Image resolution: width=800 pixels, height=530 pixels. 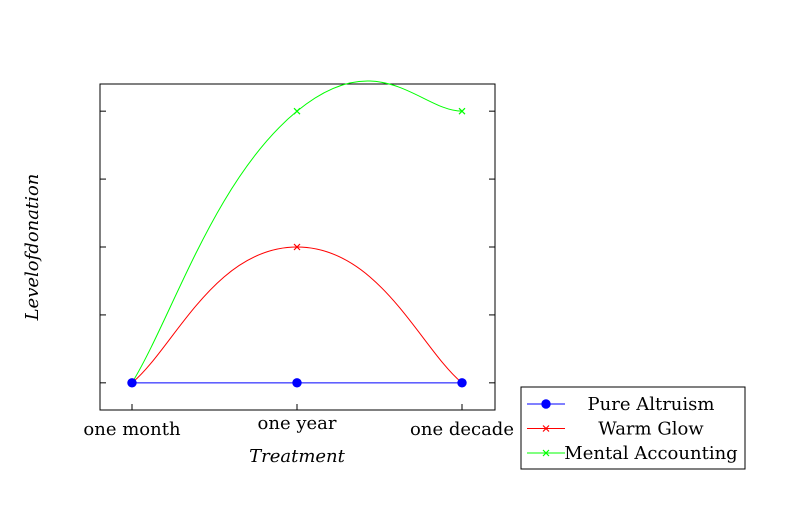 I want to click on x-tick-labels: one month one year one decade, so click(x=298, y=422).